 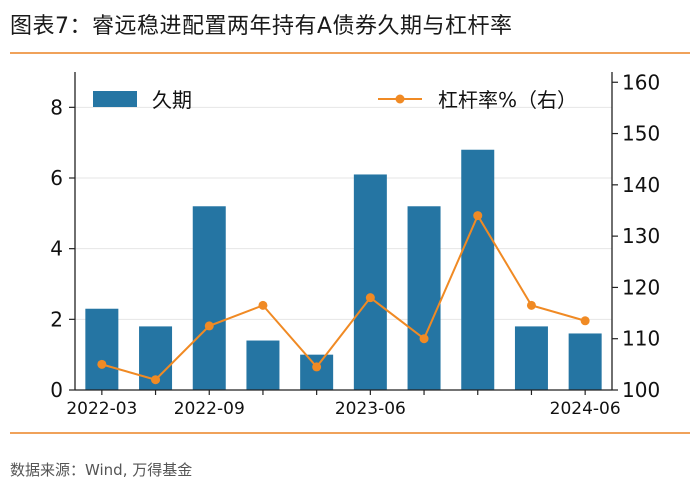 I want to click on right-tick-label: 130, so click(x=641, y=236).